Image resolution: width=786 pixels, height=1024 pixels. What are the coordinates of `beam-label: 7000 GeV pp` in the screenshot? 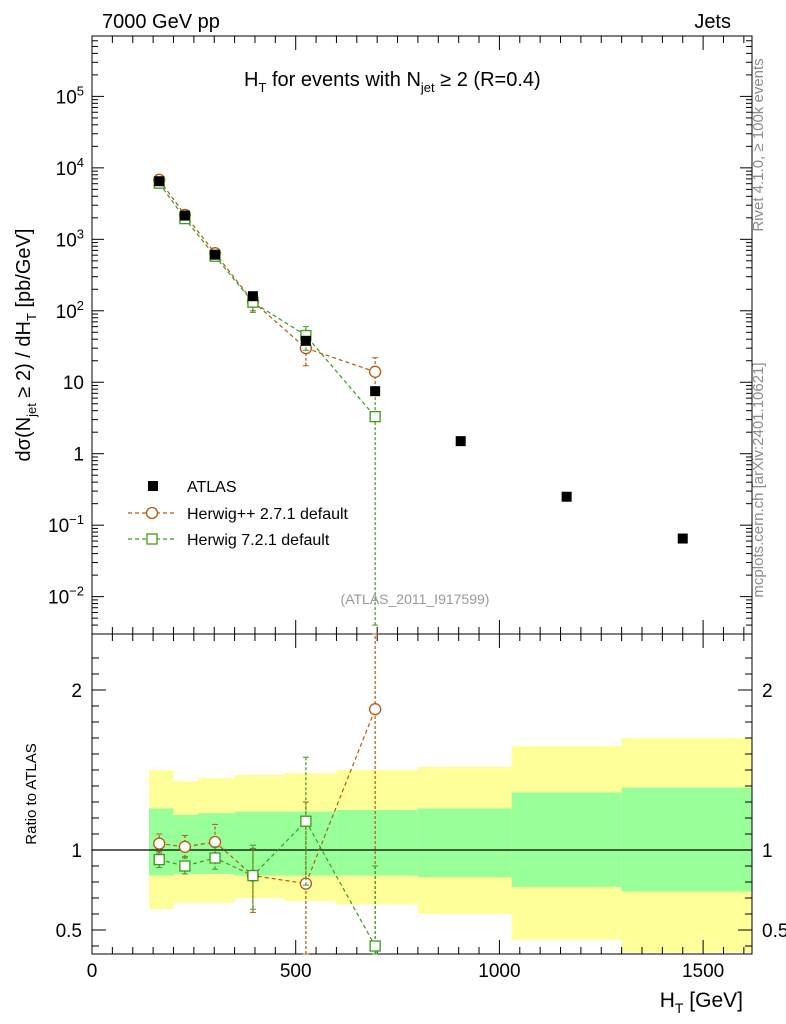 It's located at (161, 22).